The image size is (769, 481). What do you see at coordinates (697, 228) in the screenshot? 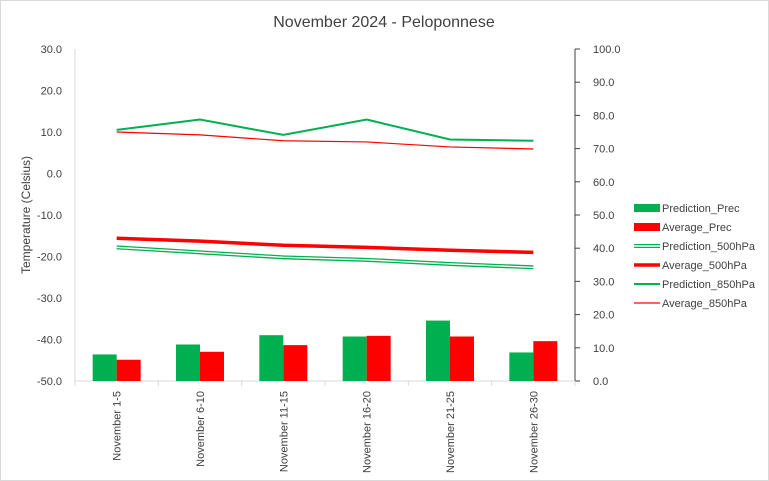
I see `legend-average-prec-label: Average_Prec` at bounding box center [697, 228].